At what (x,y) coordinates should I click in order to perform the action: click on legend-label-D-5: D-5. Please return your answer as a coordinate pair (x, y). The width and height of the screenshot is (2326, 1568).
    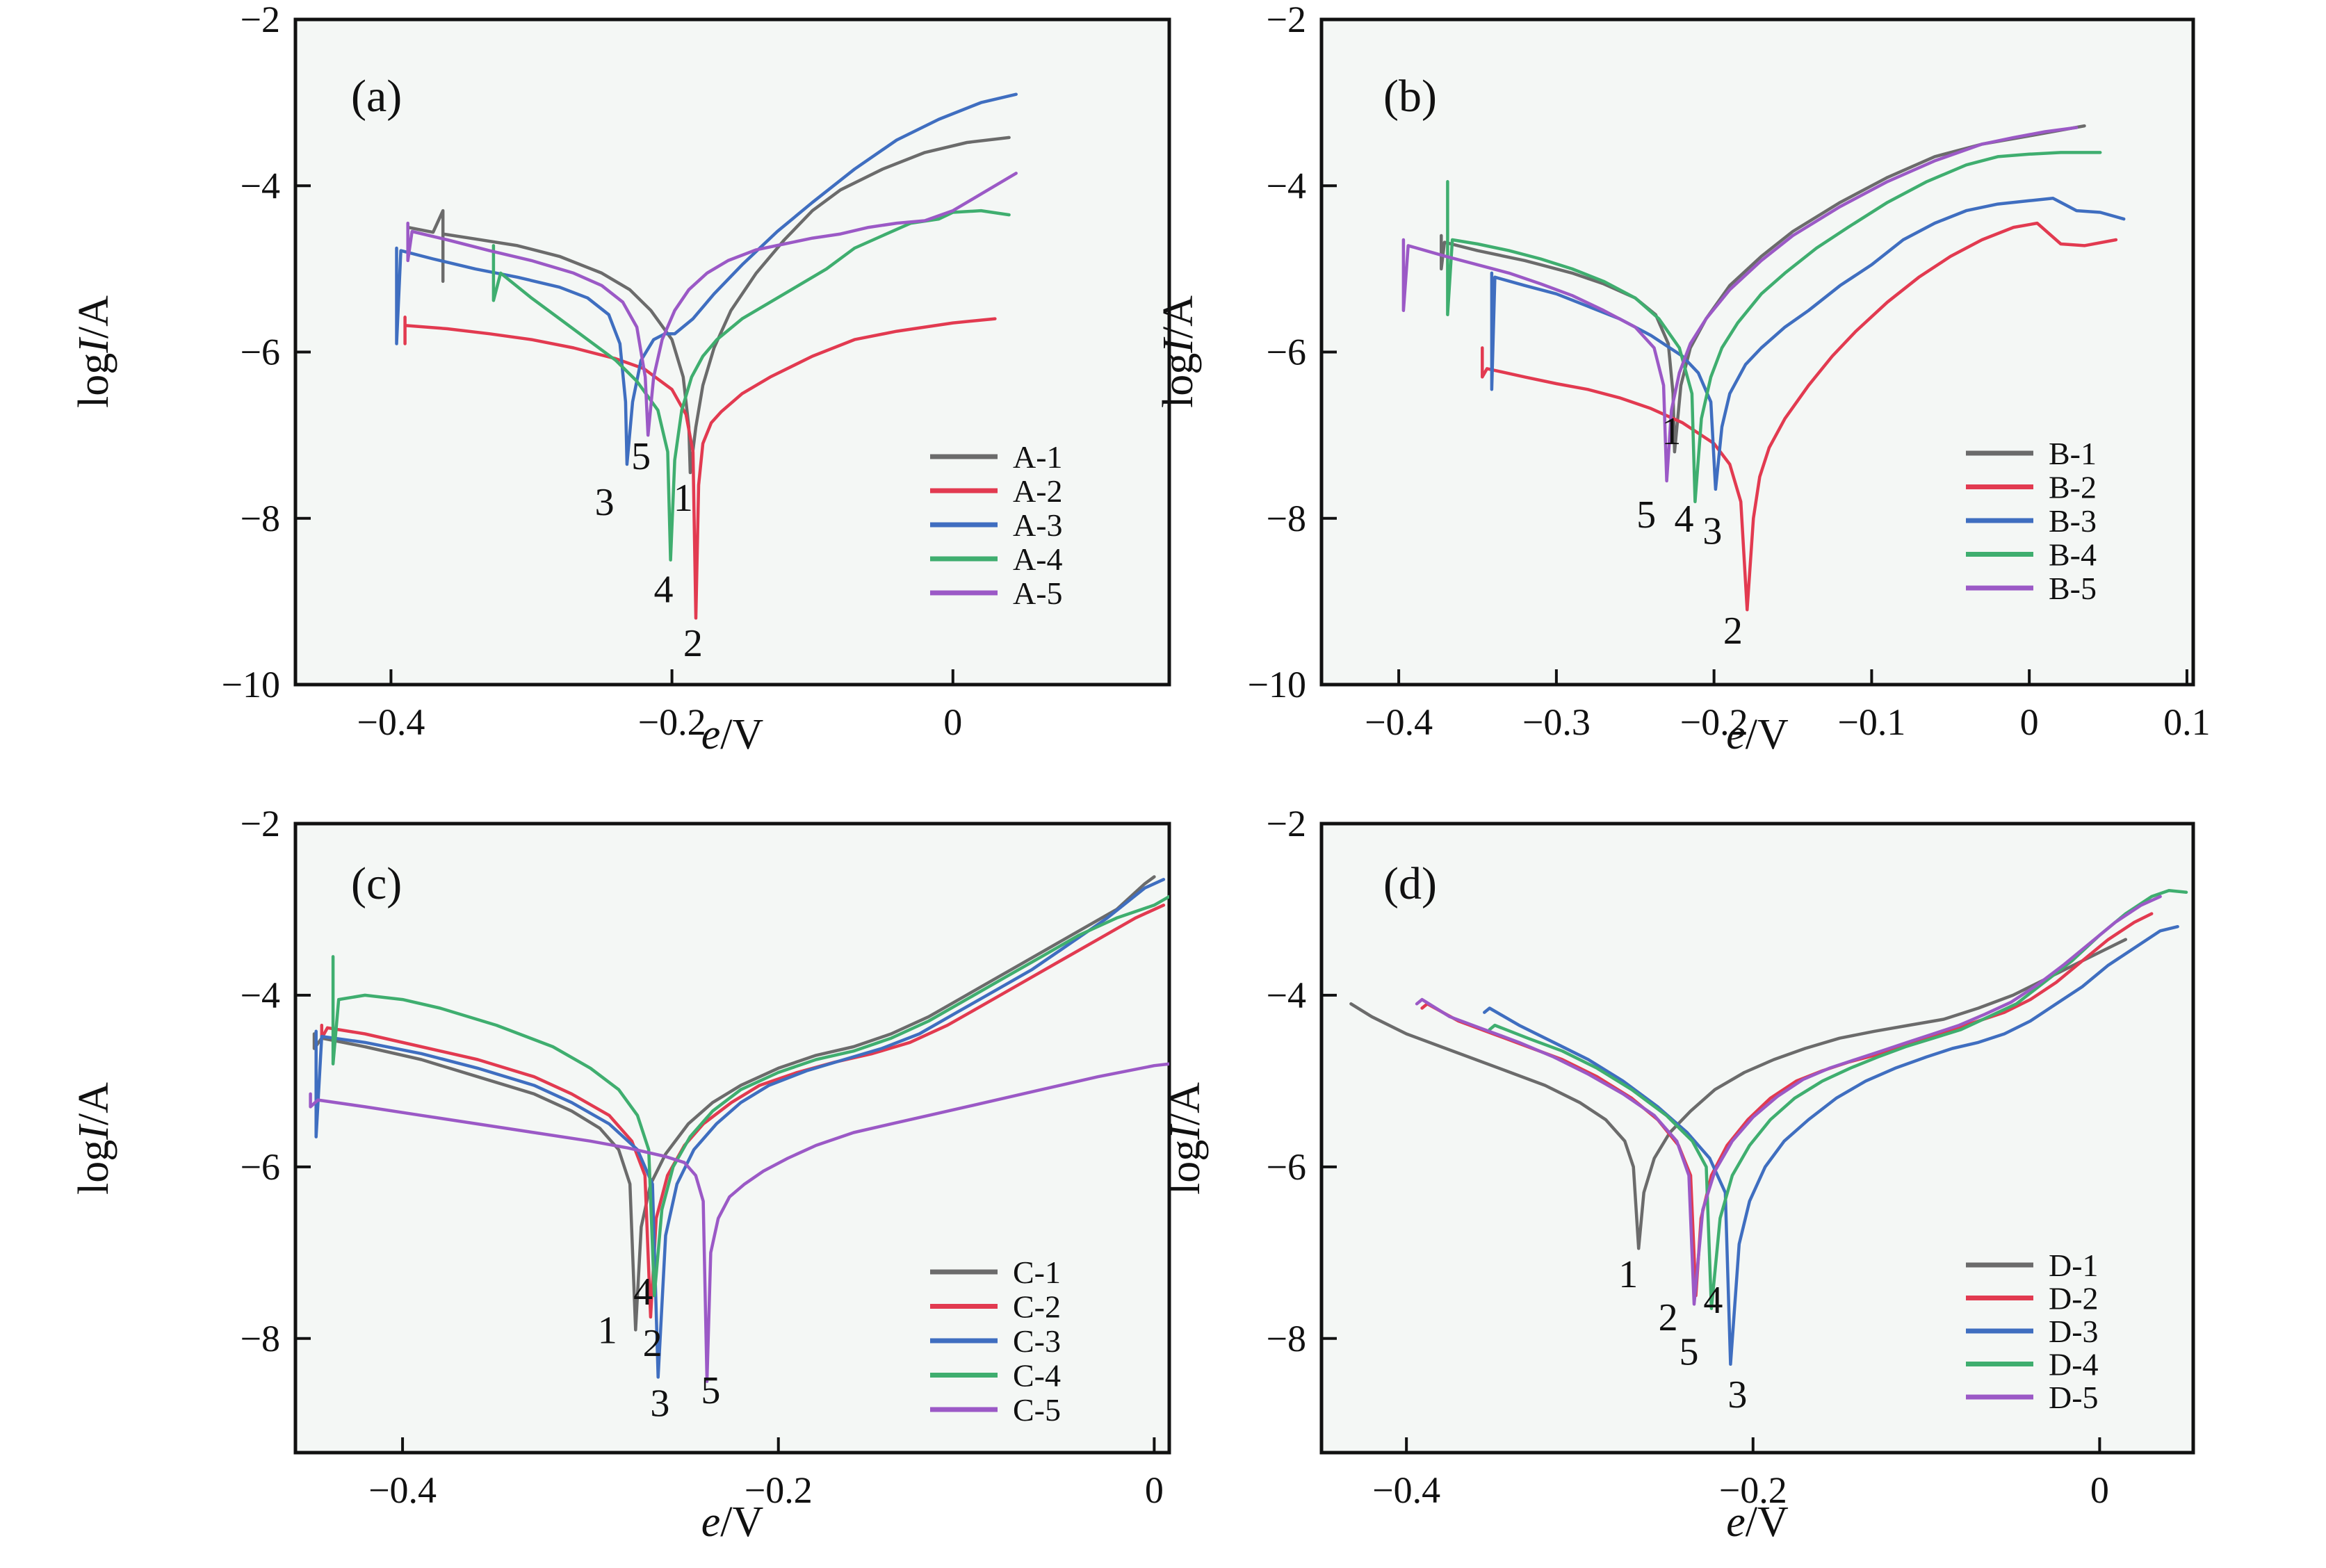
    Looking at the image, I should click on (2074, 1397).